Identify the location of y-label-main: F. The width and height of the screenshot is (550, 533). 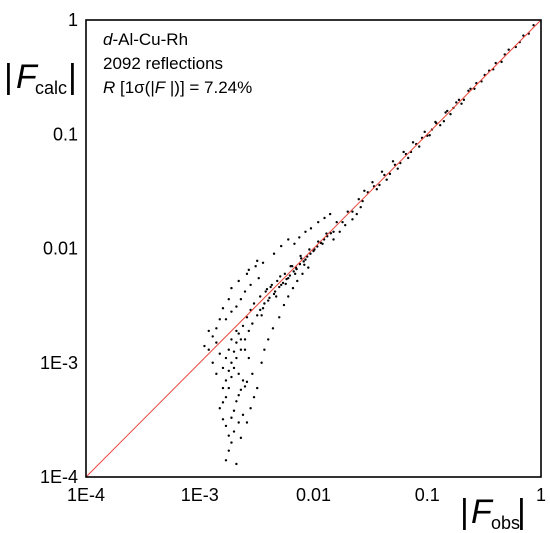
(27, 77).